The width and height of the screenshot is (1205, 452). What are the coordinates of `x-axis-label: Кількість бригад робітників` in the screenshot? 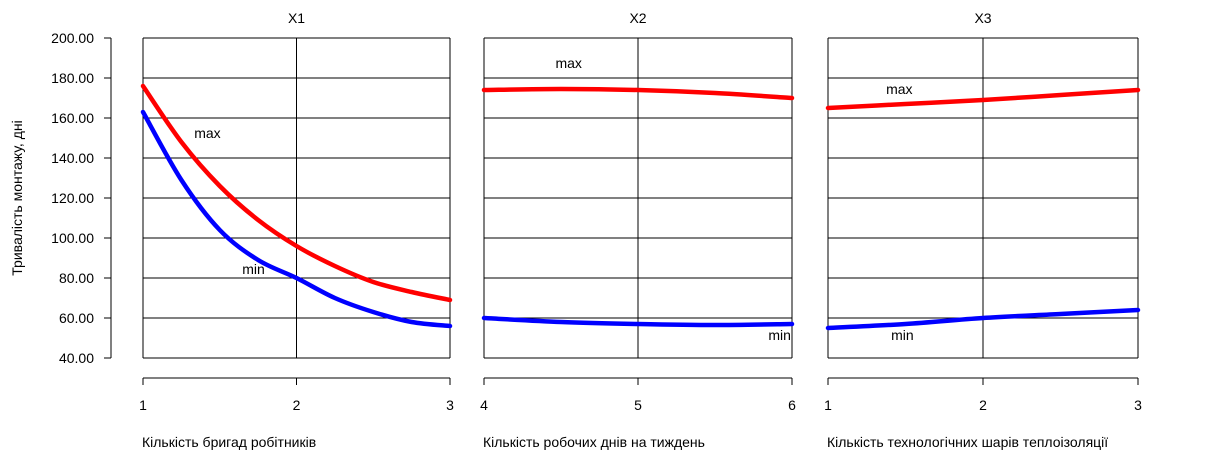 It's located at (229, 442).